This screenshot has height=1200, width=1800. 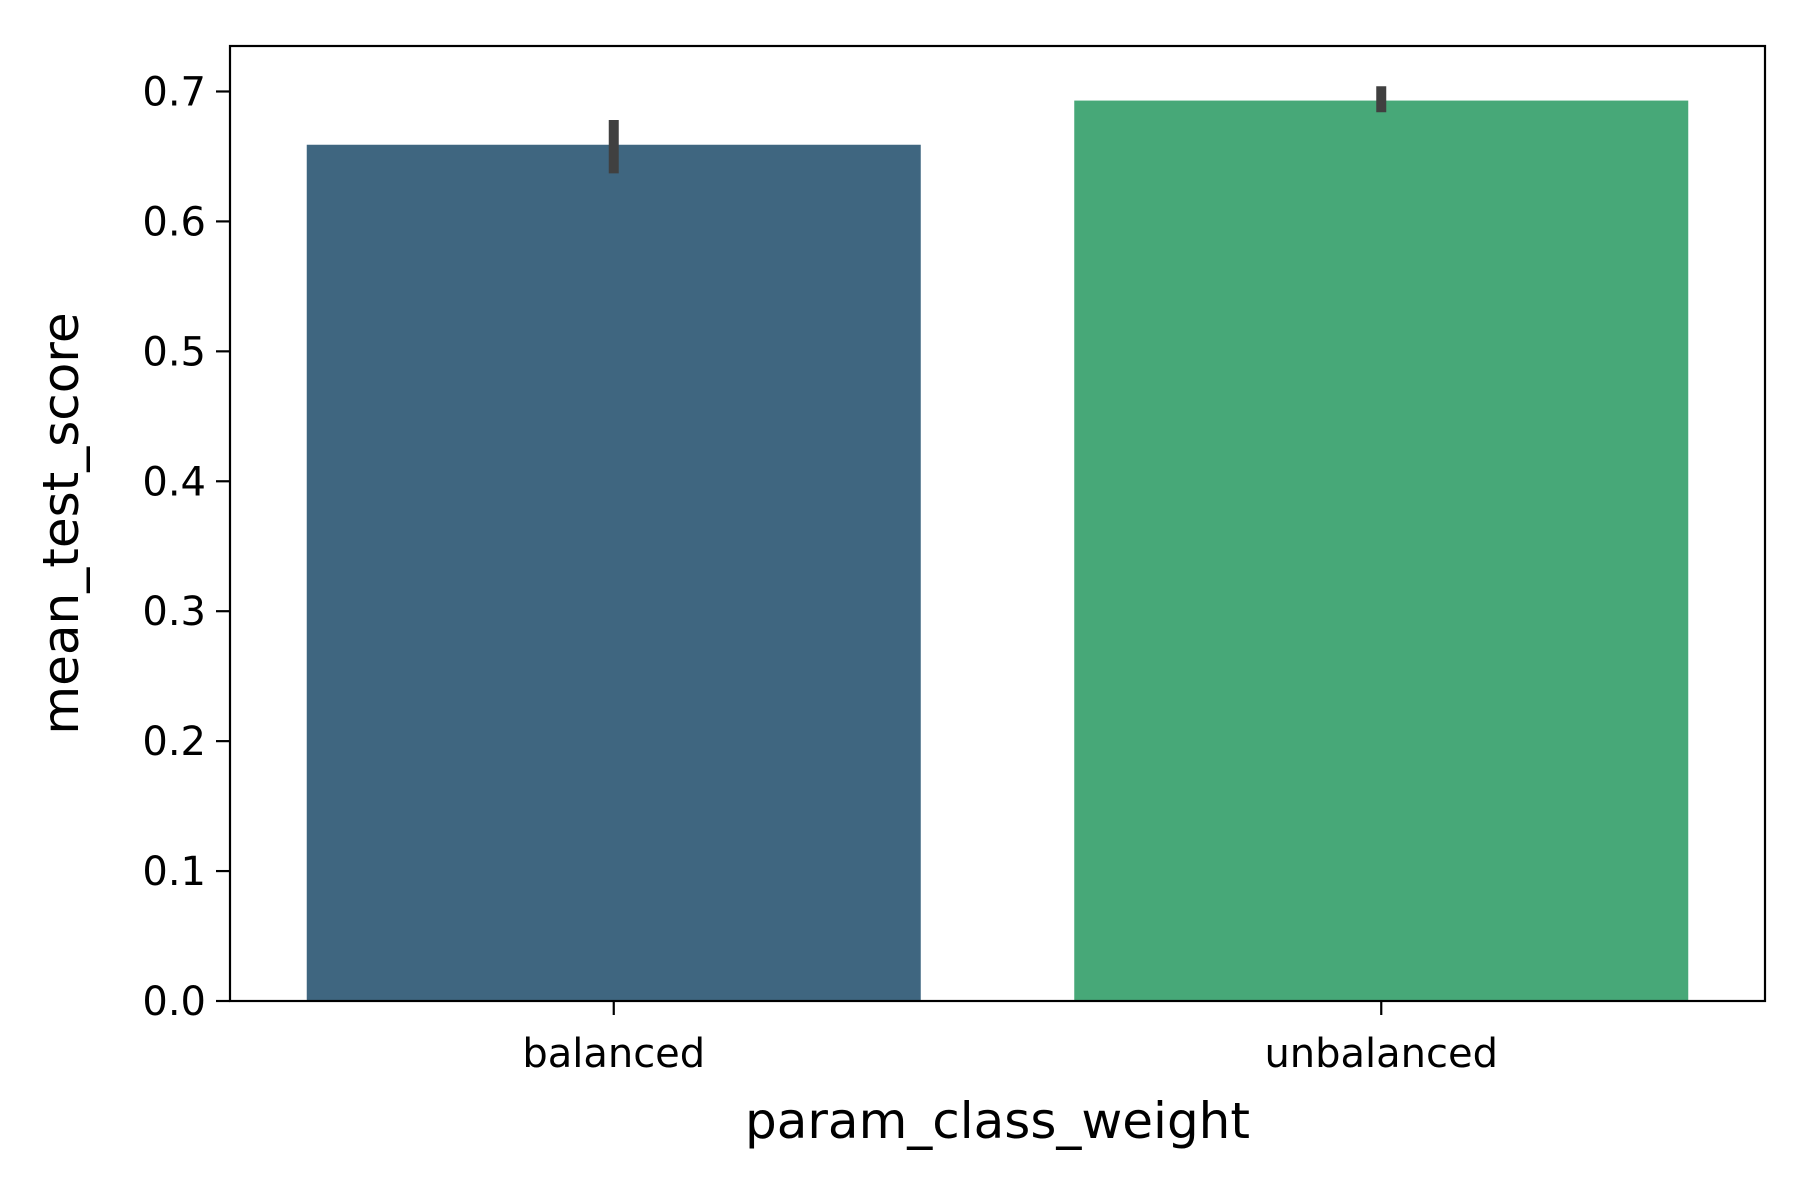 I want to click on y-tick-label-0.4: 0.4, so click(x=174, y=482).